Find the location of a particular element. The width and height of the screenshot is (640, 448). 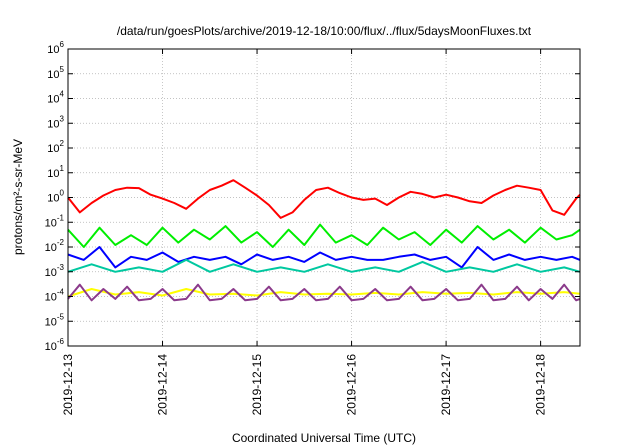

y-tick-label: 10⁻⁶ is located at coordinates (55, 345).